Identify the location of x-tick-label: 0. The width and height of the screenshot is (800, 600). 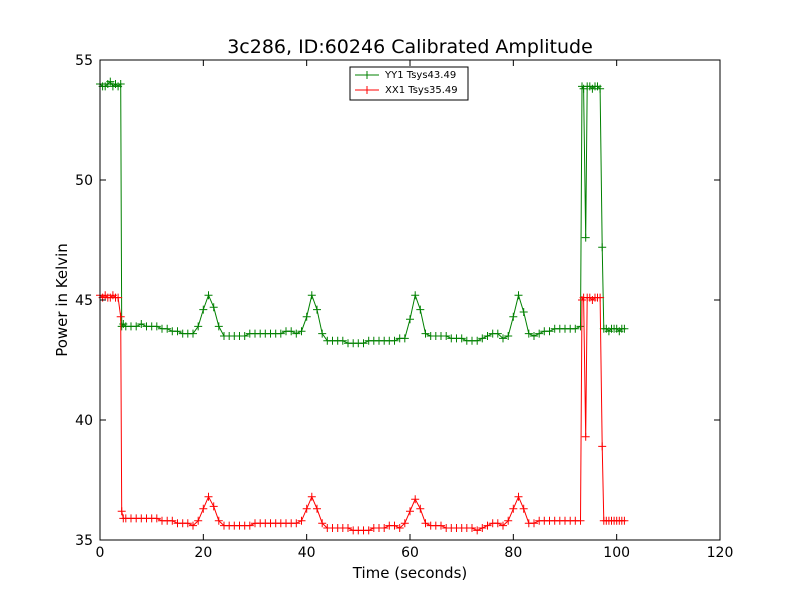
(100, 553).